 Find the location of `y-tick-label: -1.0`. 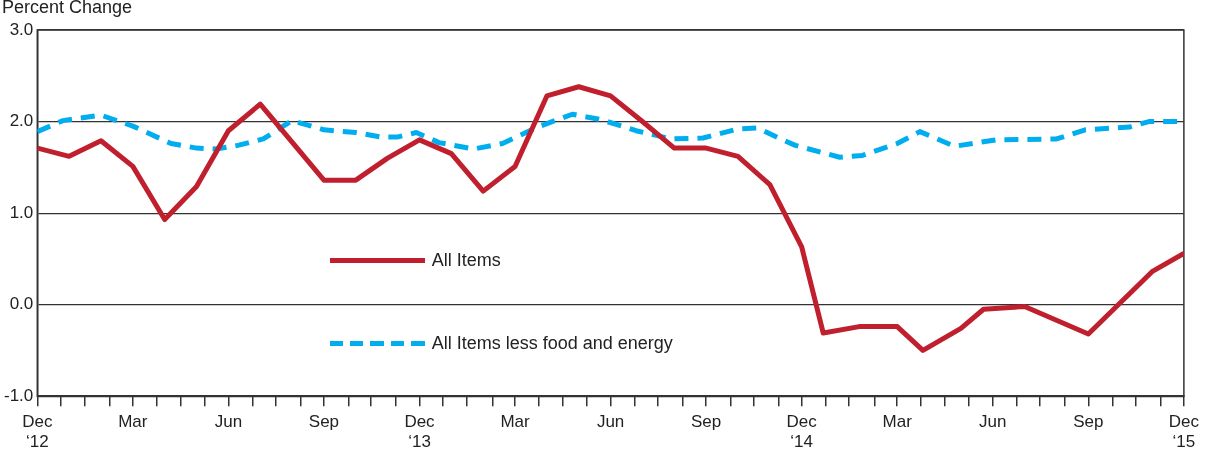

y-tick-label: -1.0 is located at coordinates (19, 395).